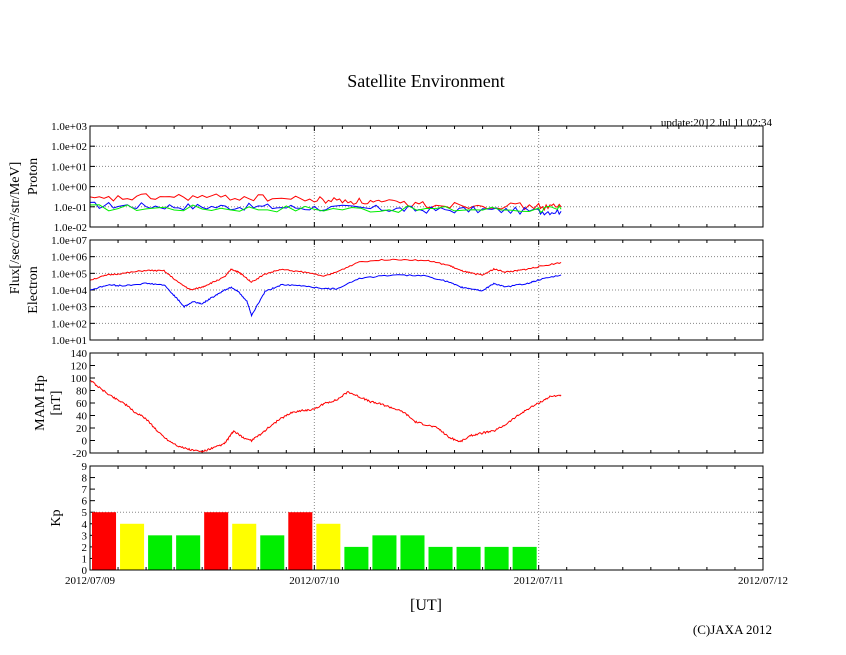 This screenshot has height=655, width=846. What do you see at coordinates (425, 81) in the screenshot?
I see `chart-title: Satellite Environment` at bounding box center [425, 81].